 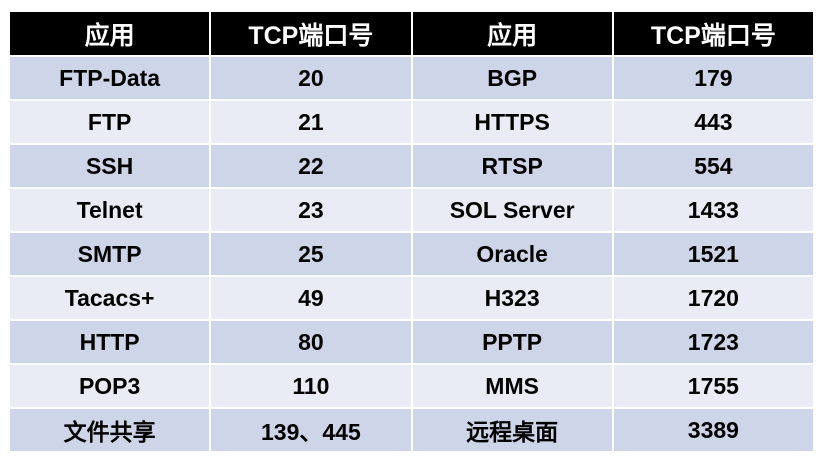 What do you see at coordinates (311, 342) in the screenshot?
I see `table-cell: 80` at bounding box center [311, 342].